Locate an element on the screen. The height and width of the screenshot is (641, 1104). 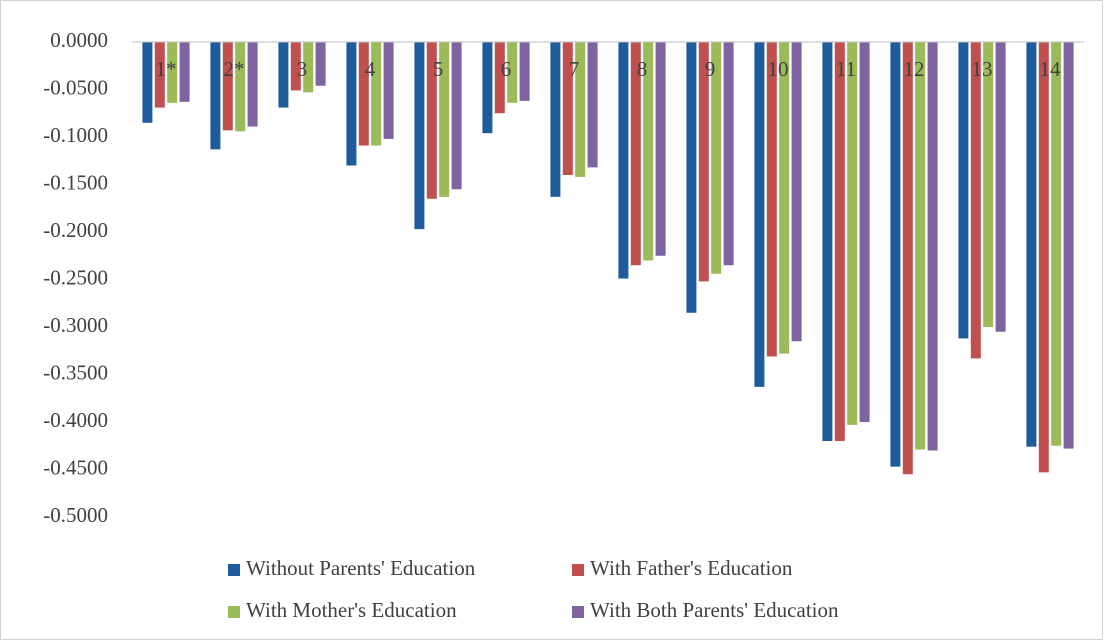
x-tick-label: 9 is located at coordinates (710, 69).